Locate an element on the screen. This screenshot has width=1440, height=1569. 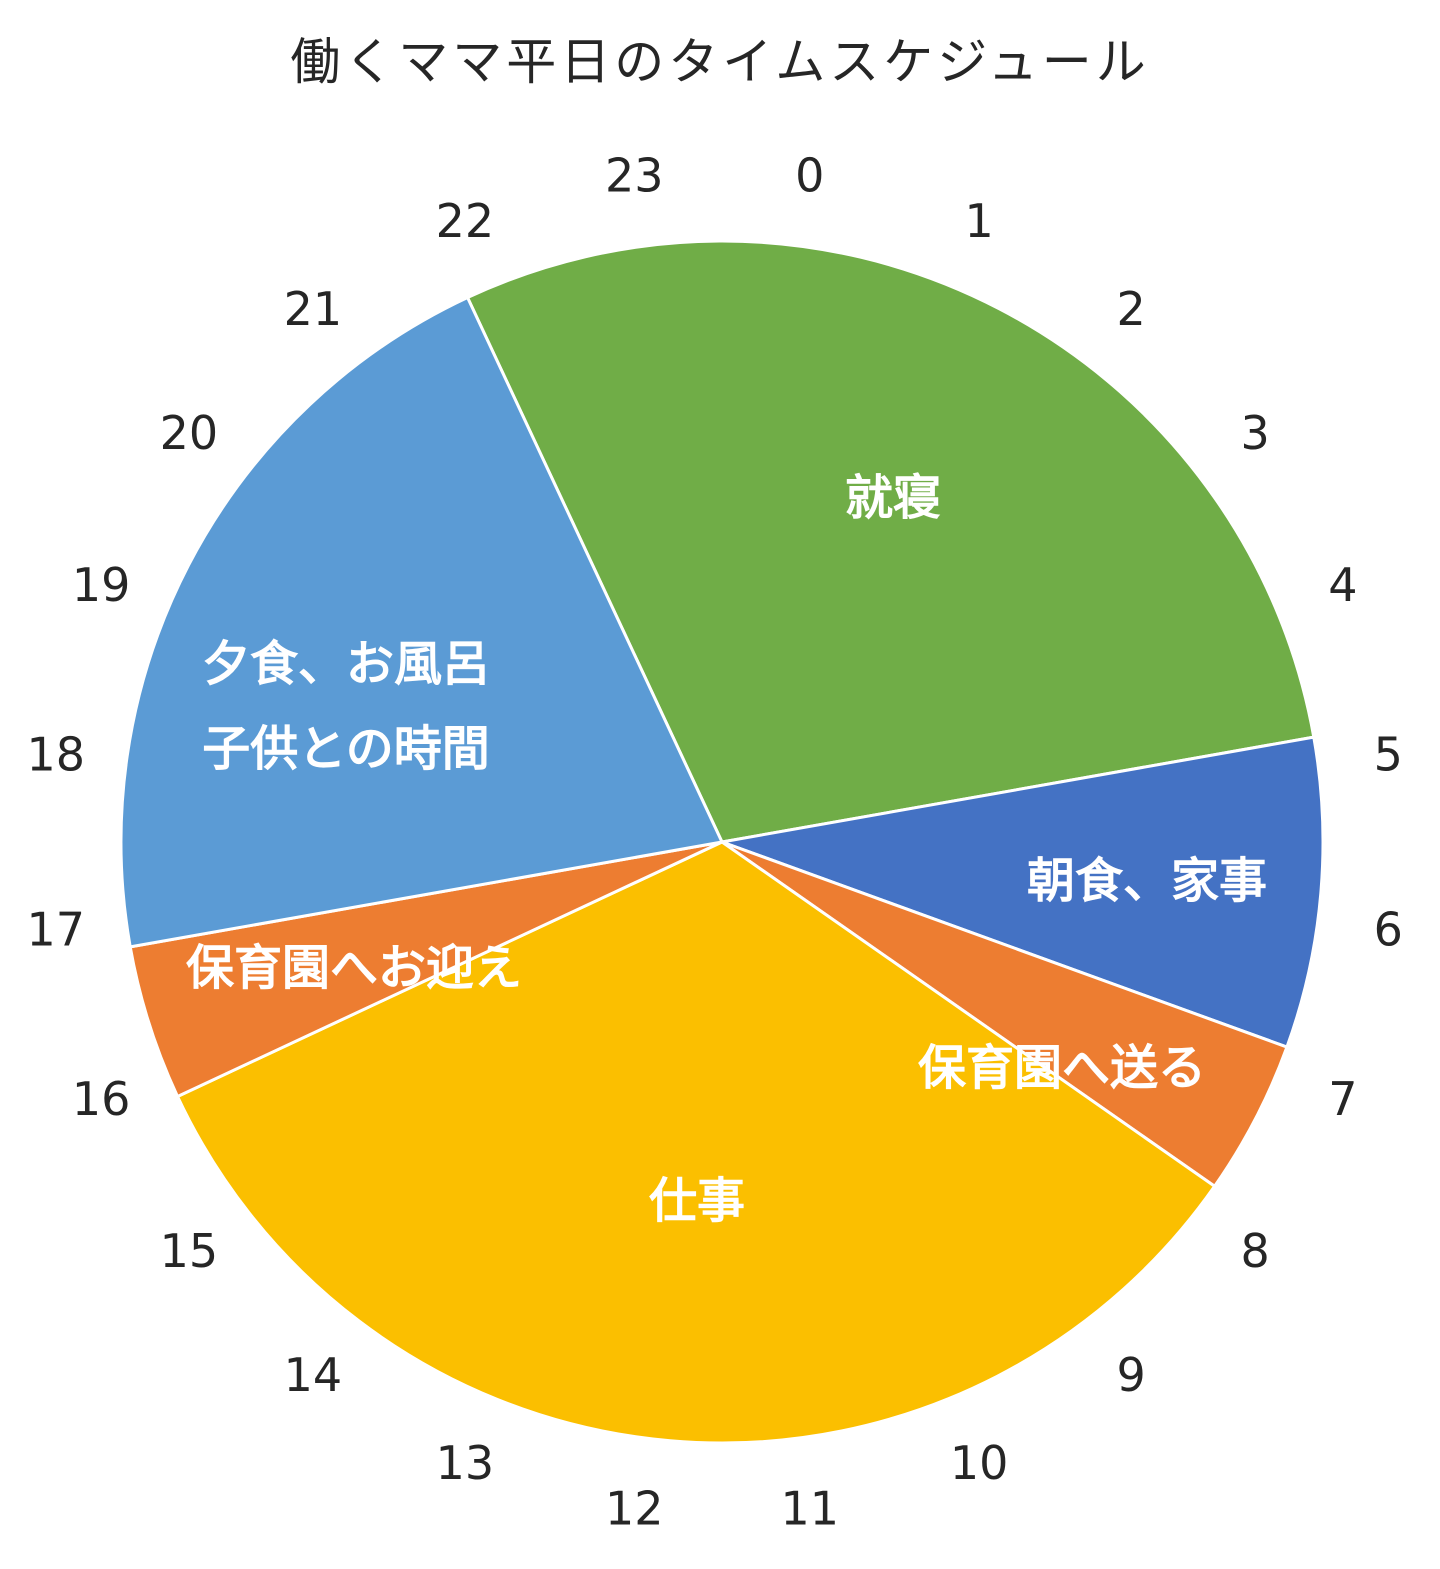
hour-label: 9 is located at coordinates (1130, 1375).